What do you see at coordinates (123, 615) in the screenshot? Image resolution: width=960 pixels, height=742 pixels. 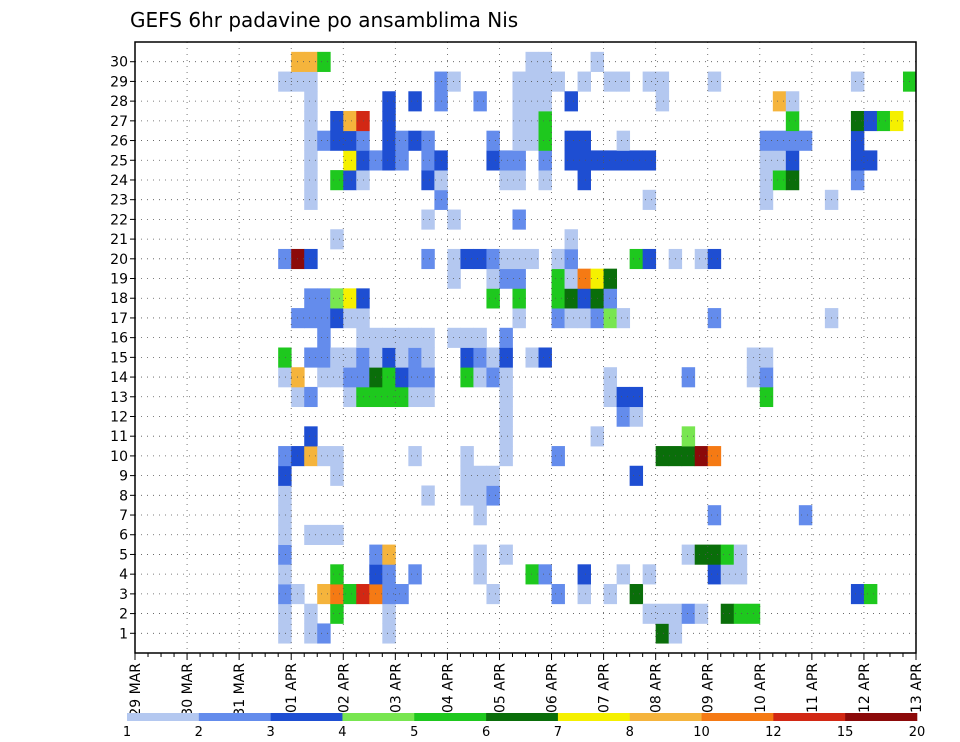 I see `y-tick-label: 2` at bounding box center [123, 615].